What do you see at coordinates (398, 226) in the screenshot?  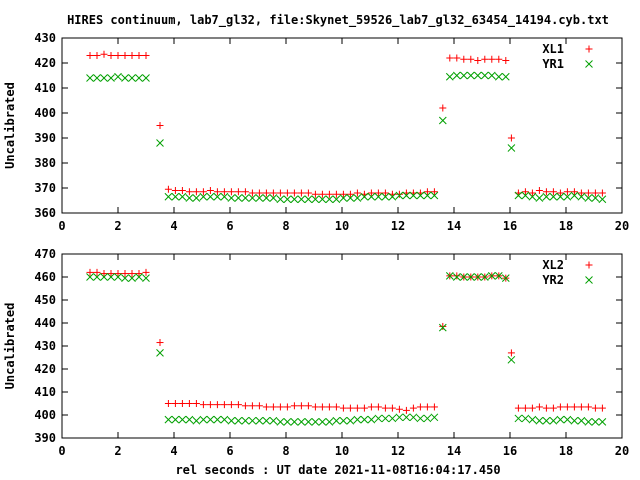 I see `x-tick-label: 12` at bounding box center [398, 226].